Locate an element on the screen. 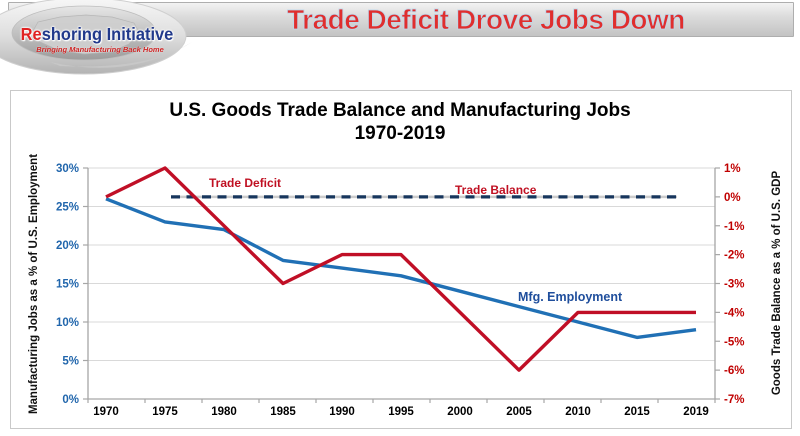  usa-map-silhouette-icon is located at coordinates (86, 34).